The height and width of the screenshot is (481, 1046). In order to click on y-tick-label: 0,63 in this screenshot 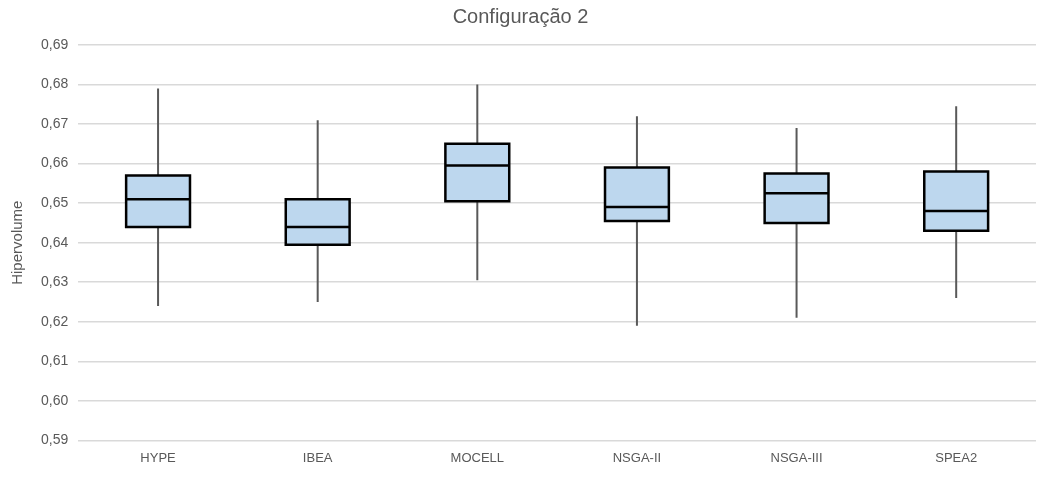, I will do `click(55, 281)`.